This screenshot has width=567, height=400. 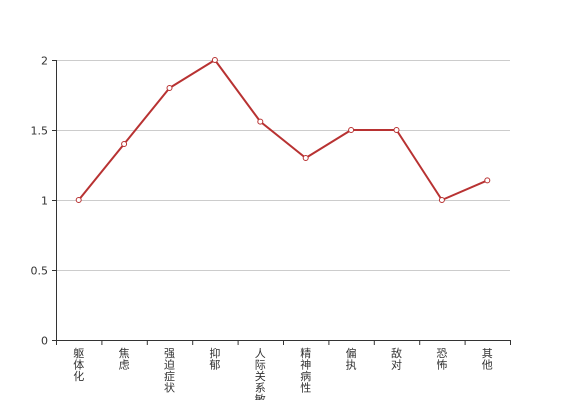 I want to click on y-tick-label: 0.5, so click(x=40, y=271).